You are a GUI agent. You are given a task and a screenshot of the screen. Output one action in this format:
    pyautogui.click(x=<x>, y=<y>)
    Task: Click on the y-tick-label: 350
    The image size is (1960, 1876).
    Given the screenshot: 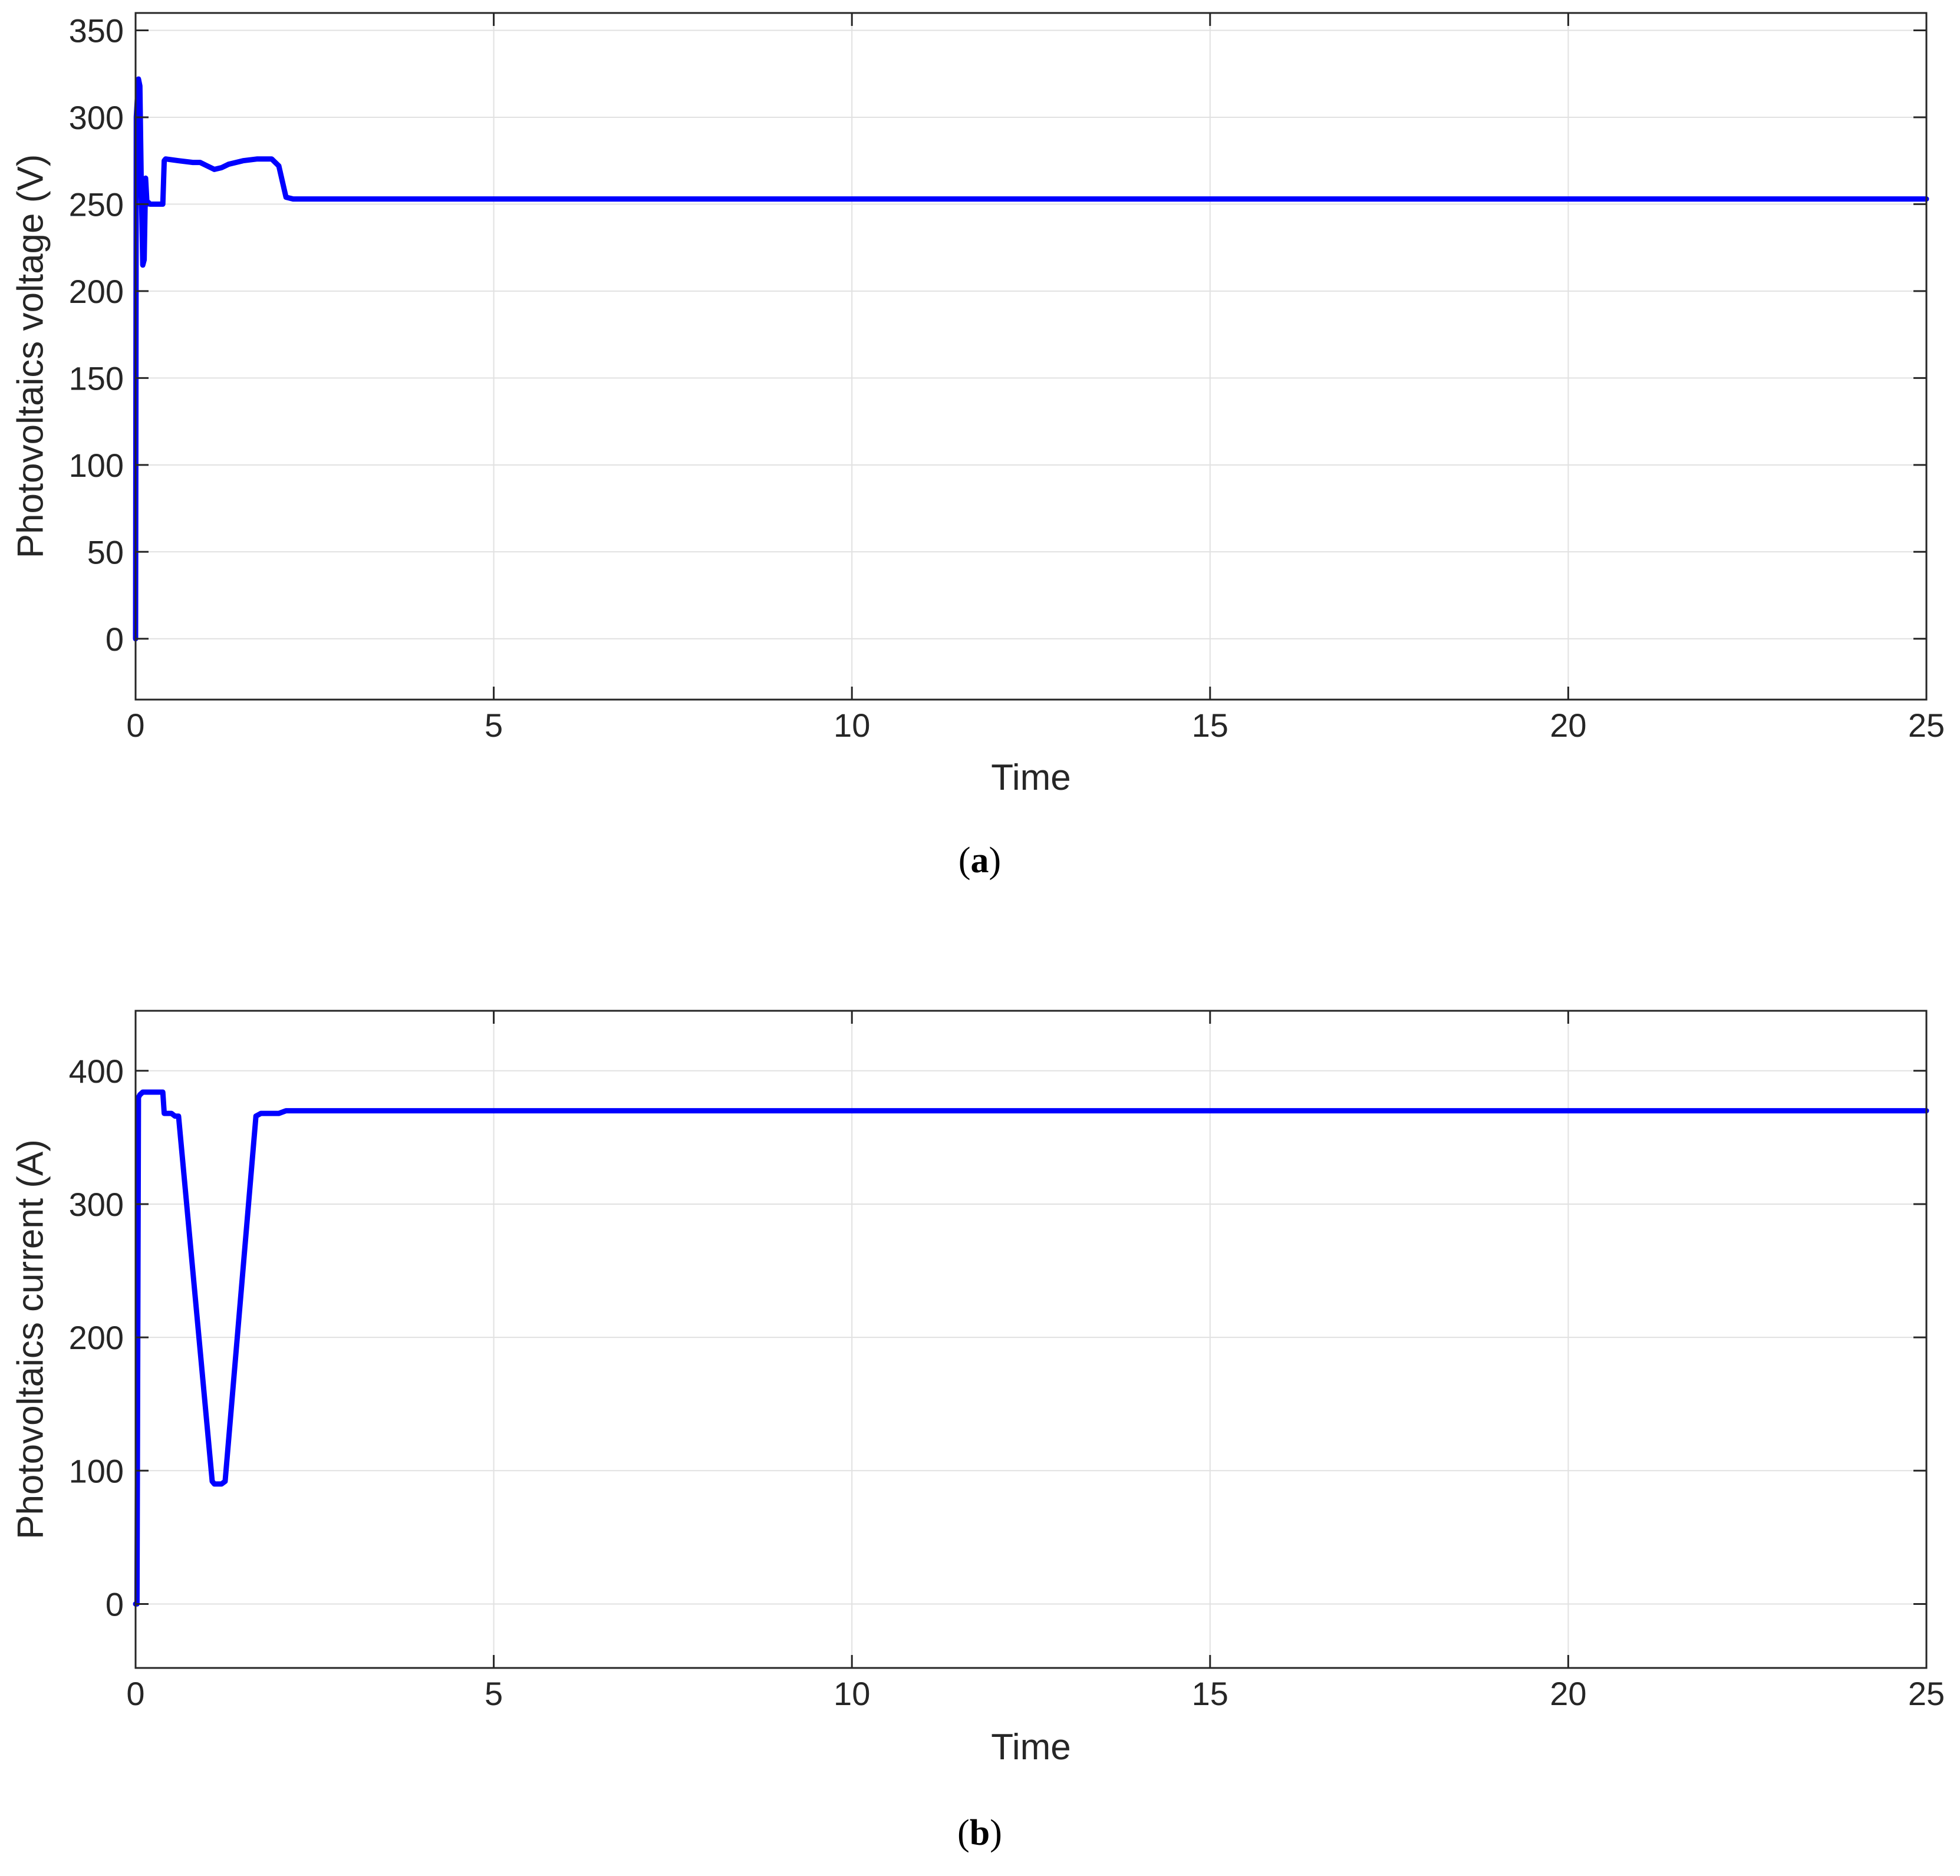 What is the action you would take?
    pyautogui.click(x=96, y=31)
    